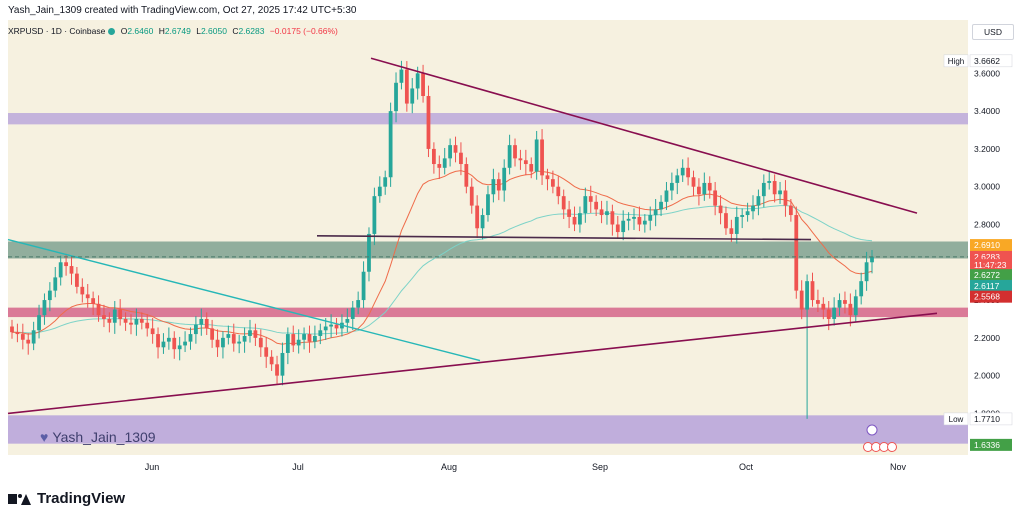 This screenshot has height=521, width=1024. I want to click on price-label-value: 2.6910, so click(987, 245).